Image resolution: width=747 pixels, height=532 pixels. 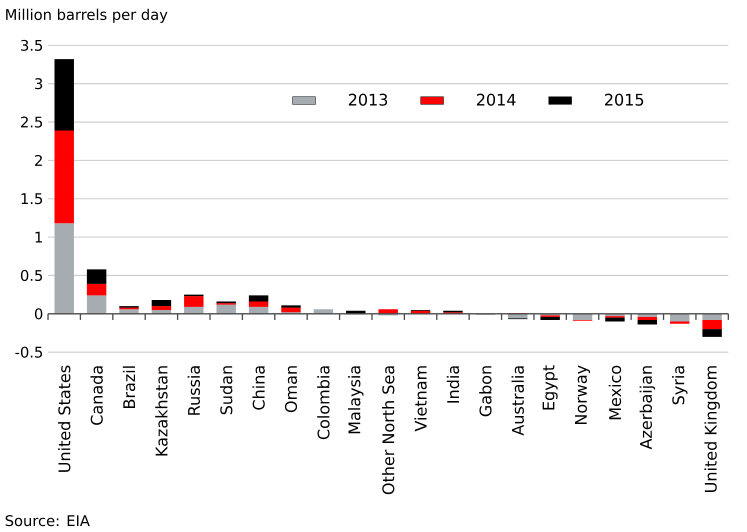 I want to click on x-tick-label: Mexico, so click(x=615, y=393).